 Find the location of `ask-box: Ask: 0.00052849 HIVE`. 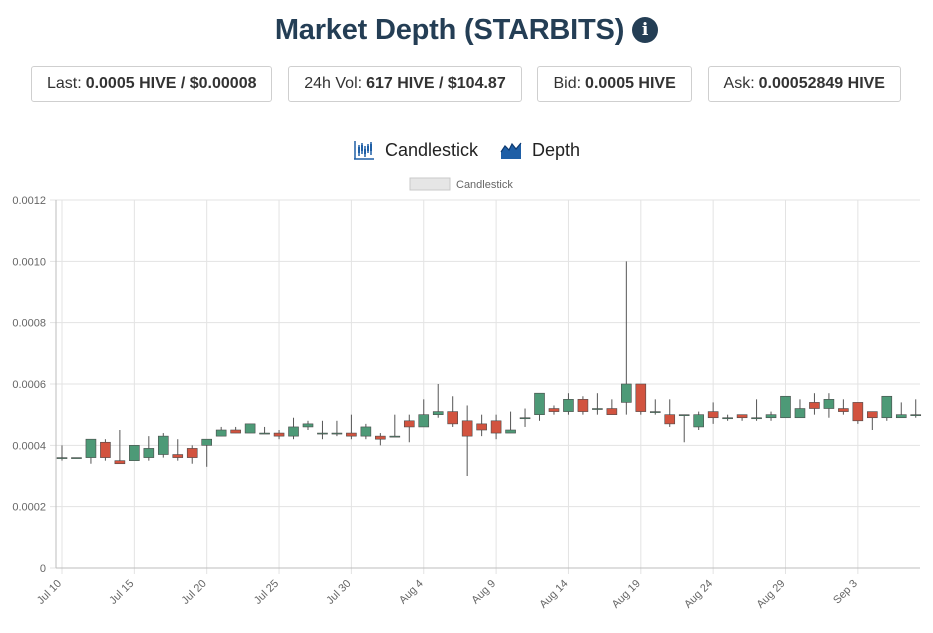

ask-box: Ask: 0.00052849 HIVE is located at coordinates (804, 84).